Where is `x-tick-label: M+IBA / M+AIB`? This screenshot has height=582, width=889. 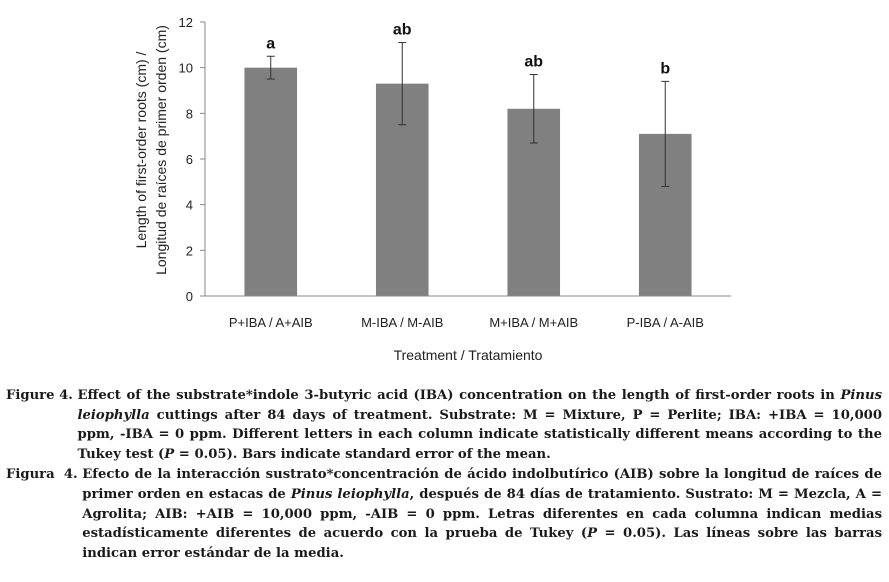 x-tick-label: M+IBA / M+AIB is located at coordinates (533, 322).